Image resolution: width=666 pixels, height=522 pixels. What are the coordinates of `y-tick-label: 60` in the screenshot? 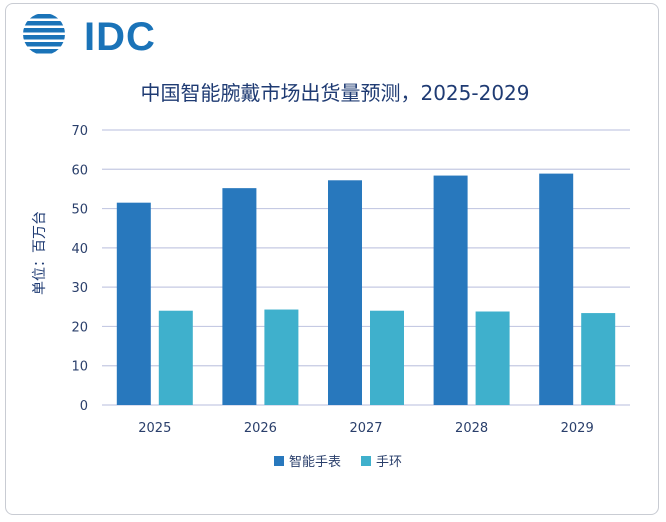 It's located at (79, 170).